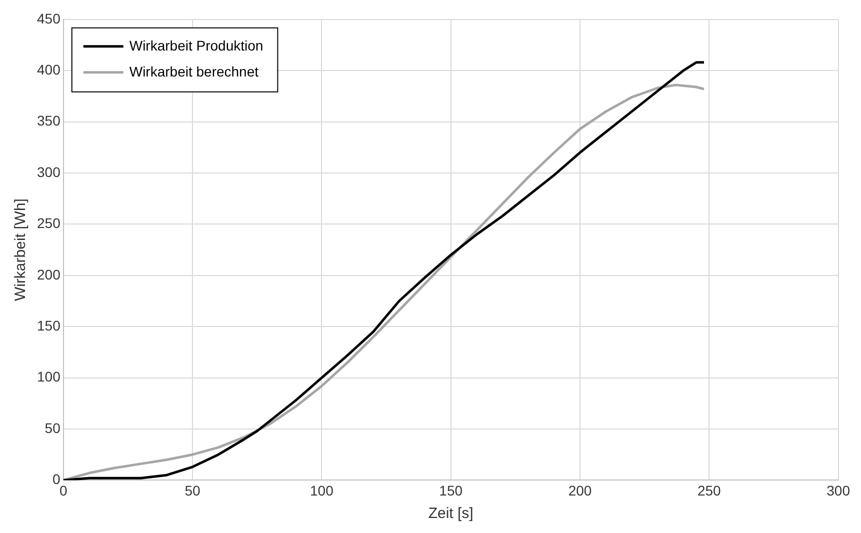 The image size is (861, 533). I want to click on legend-label: Wirkarbeit Produktion, so click(196, 45).